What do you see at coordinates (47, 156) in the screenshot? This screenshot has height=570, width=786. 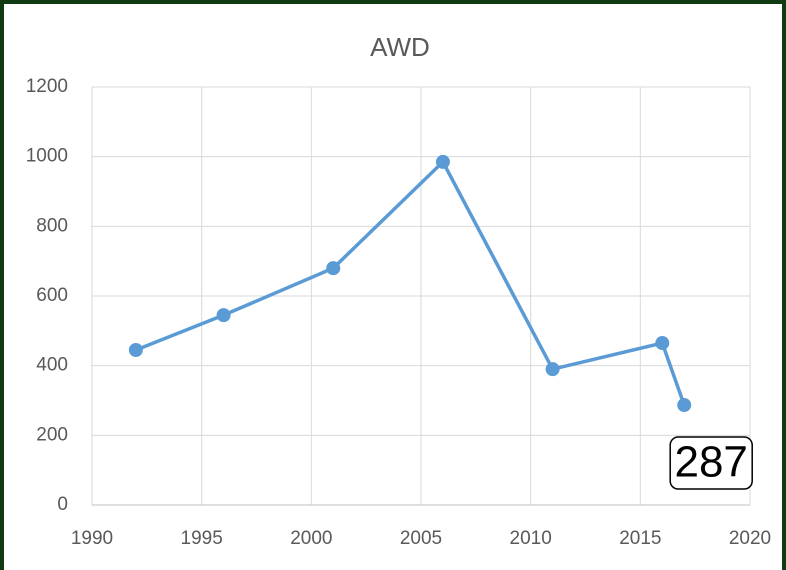 I see `y-tick-label: 1000` at bounding box center [47, 156].